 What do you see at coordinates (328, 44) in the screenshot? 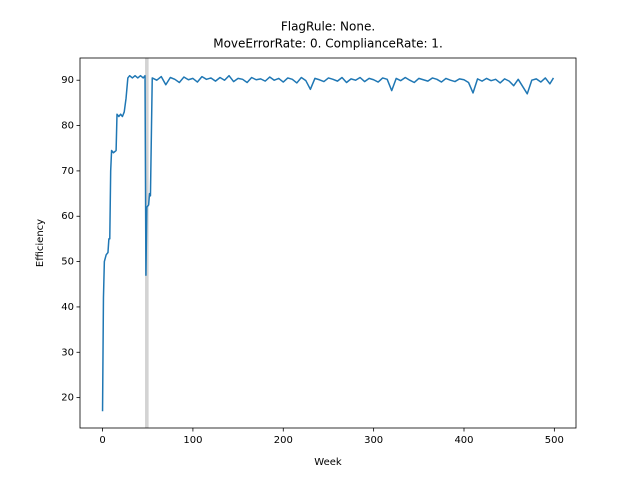
I see `chart-subtitle: MoveErrorRate: 0. ComplianceRate: 1.` at bounding box center [328, 44].